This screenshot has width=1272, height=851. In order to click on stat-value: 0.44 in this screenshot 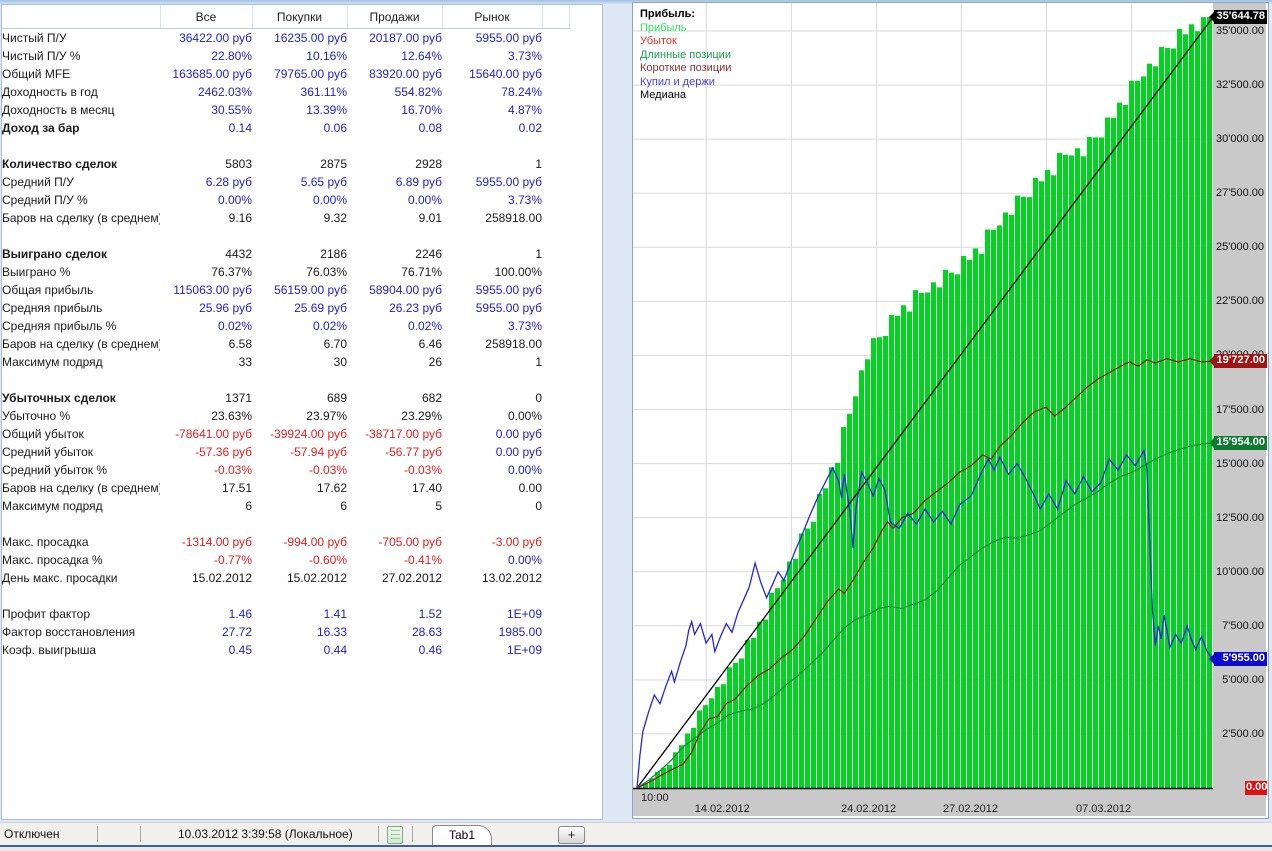, I will do `click(335, 650)`.